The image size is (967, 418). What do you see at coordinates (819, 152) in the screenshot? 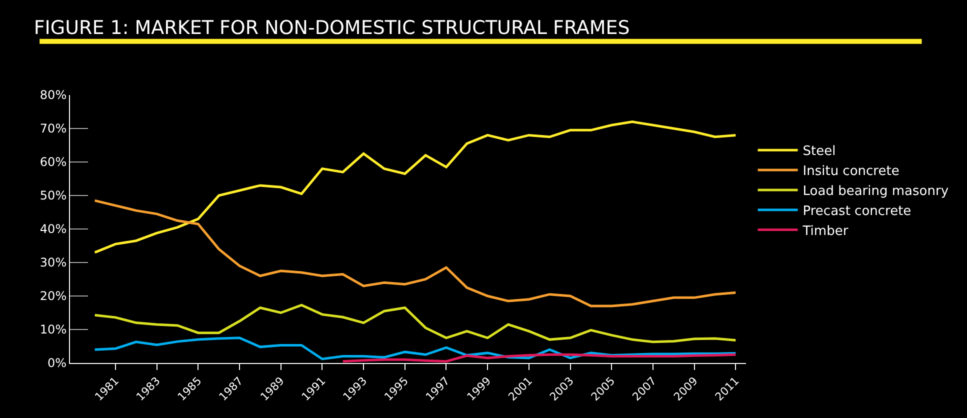
I see `legend-label: Steel` at bounding box center [819, 152].